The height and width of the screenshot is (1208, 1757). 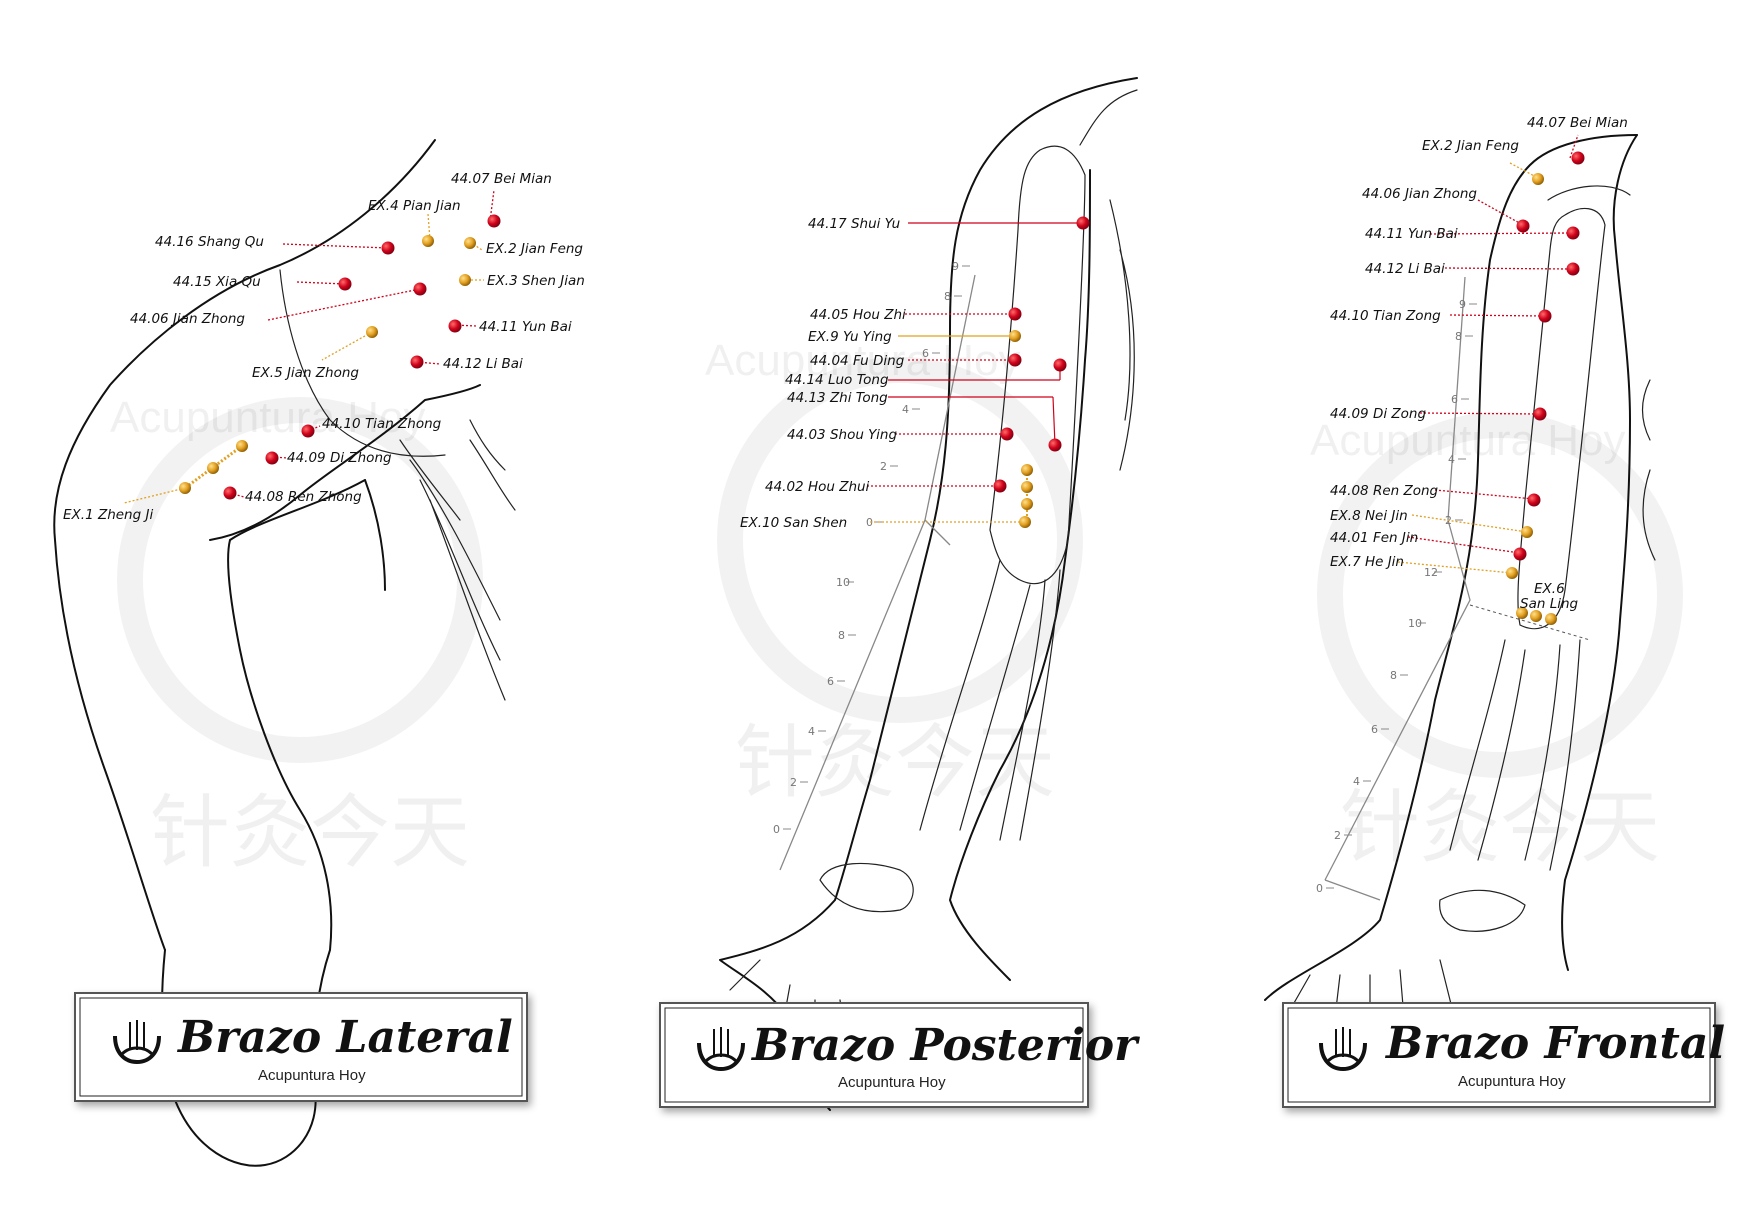 What do you see at coordinates (1496, 643) in the screenshot?
I see `watermark-frontal: Acupuntura Hoy 针灸今天` at bounding box center [1496, 643].